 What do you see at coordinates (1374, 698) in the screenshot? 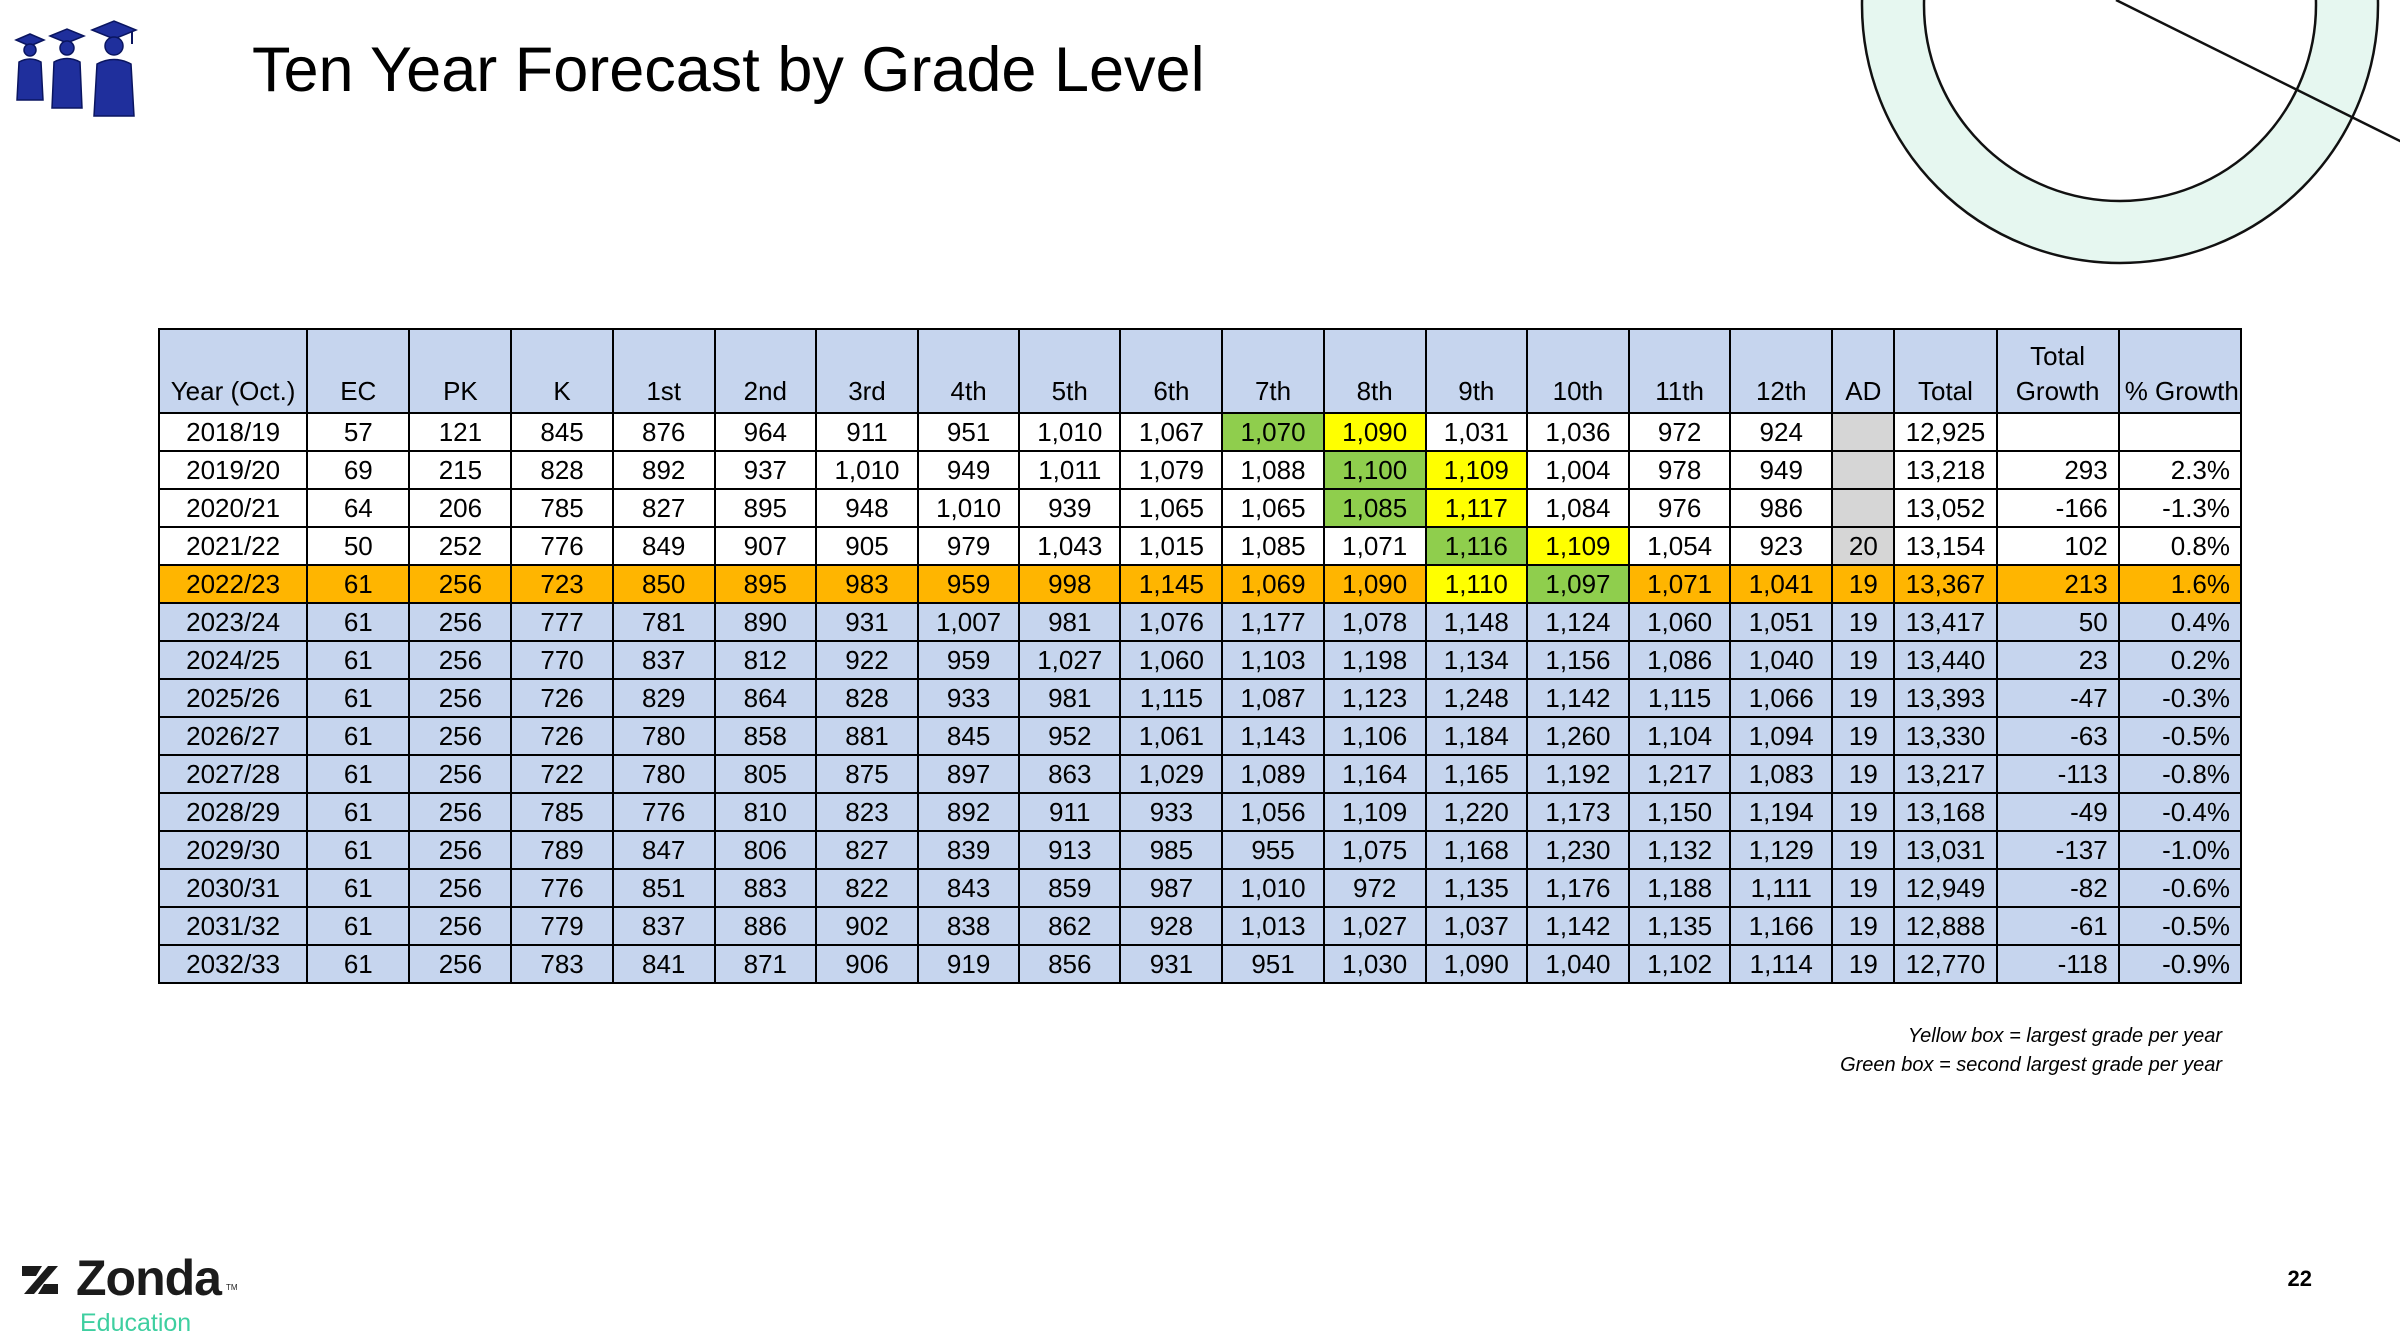
I see `table-cell: 1,123` at bounding box center [1374, 698].